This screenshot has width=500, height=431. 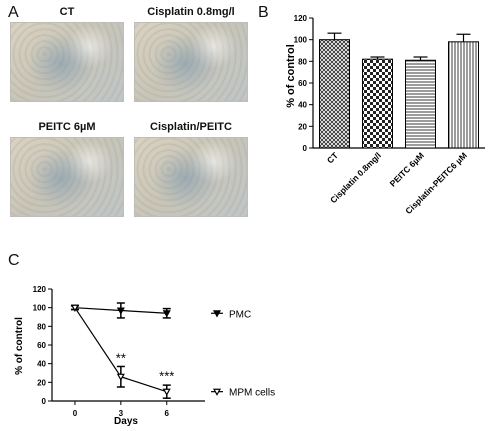 I want to click on micro-label-ct: CT, so click(x=67, y=12).